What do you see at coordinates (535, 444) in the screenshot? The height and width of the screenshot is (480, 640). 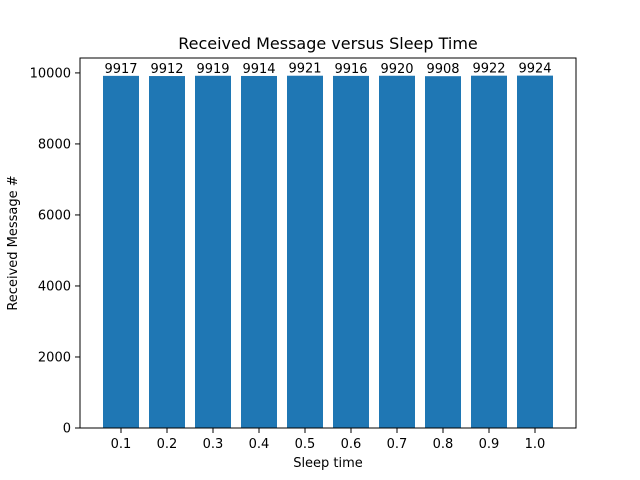 I see `x-tick-label-1-0: 1.0` at bounding box center [535, 444].